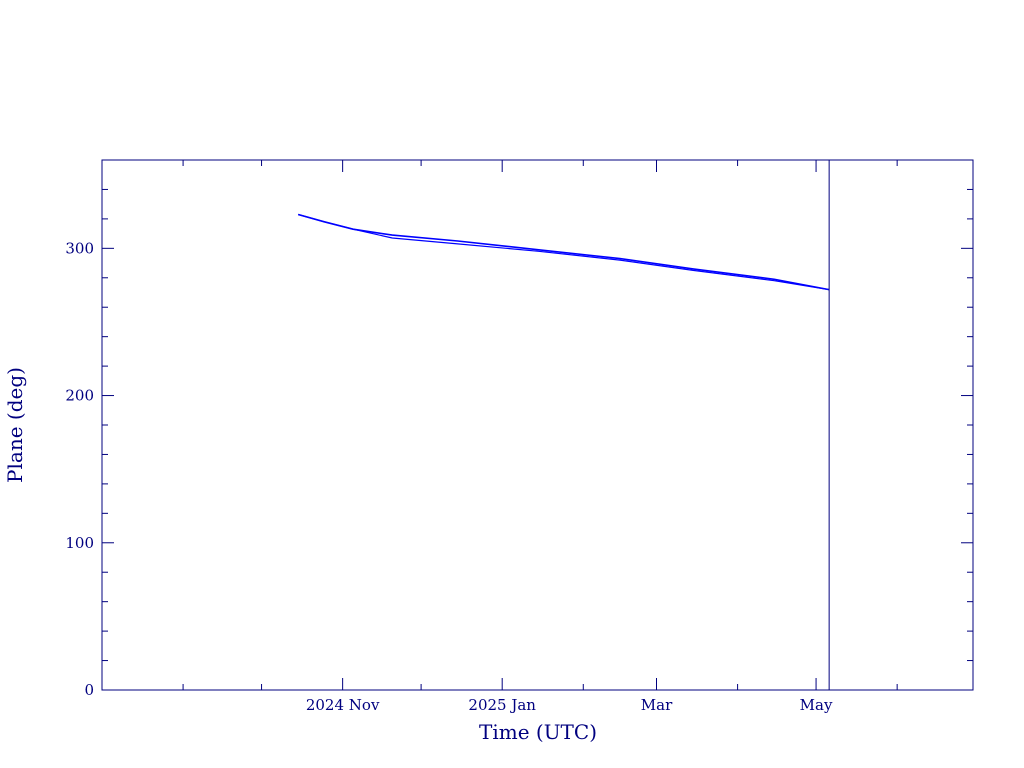 This screenshot has height=768, width=1024. Describe the element at coordinates (79, 396) in the screenshot. I see `y-tick-label: 200` at that location.